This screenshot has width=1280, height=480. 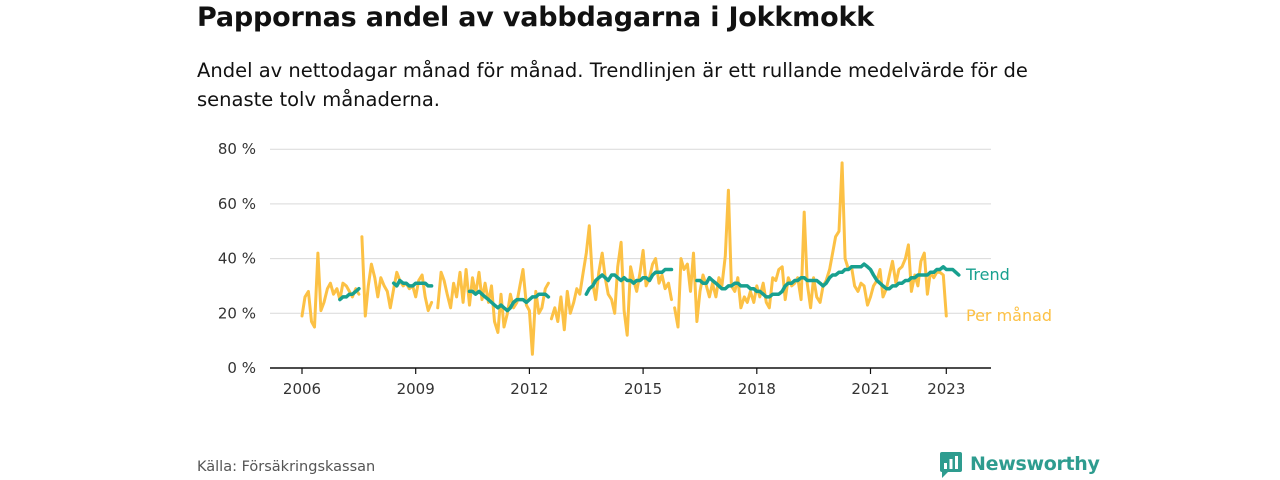 I want to click on series-trend, so click(x=649, y=287).